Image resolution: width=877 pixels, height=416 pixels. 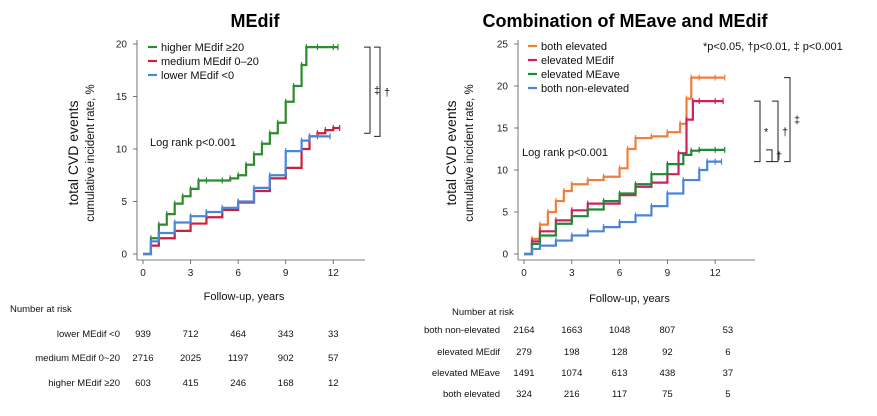 I want to click on legend-label: elevated MEave, so click(x=580, y=75).